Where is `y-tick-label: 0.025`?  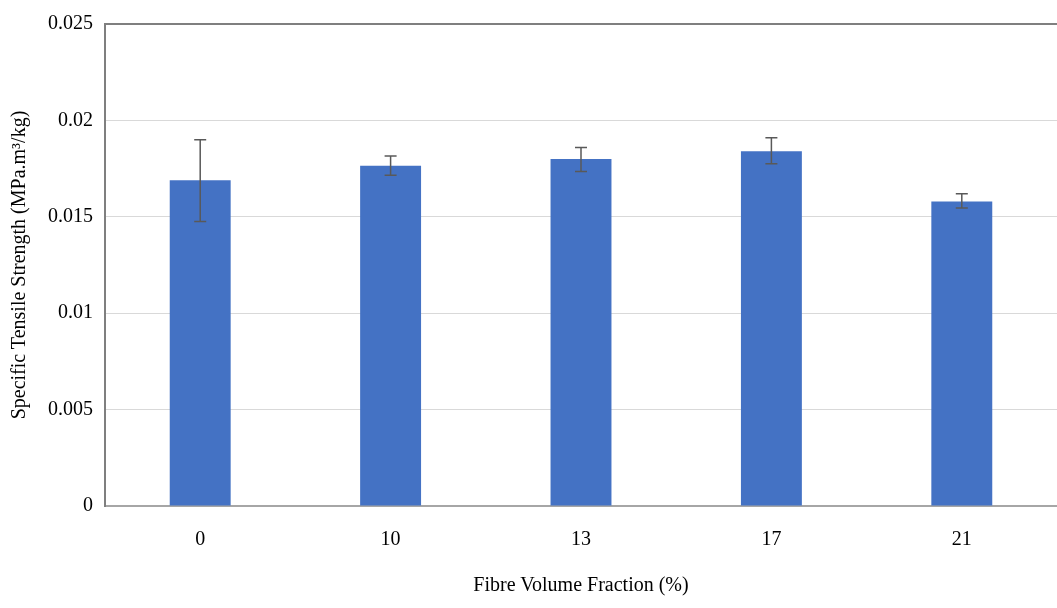 y-tick-label: 0.025 is located at coordinates (70, 22).